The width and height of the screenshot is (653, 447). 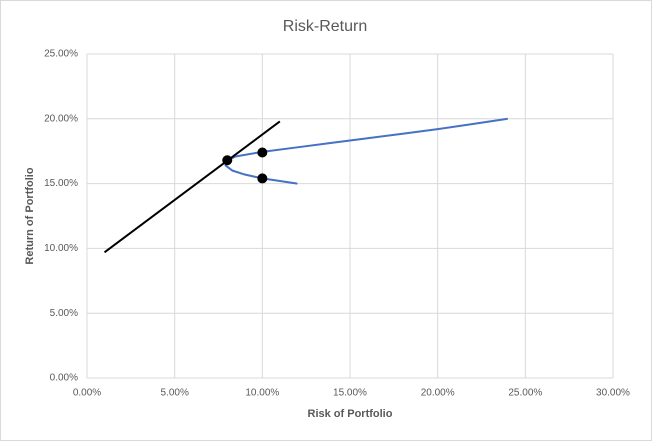 What do you see at coordinates (61, 248) in the screenshot?
I see `y-tick-label: 10.00%` at bounding box center [61, 248].